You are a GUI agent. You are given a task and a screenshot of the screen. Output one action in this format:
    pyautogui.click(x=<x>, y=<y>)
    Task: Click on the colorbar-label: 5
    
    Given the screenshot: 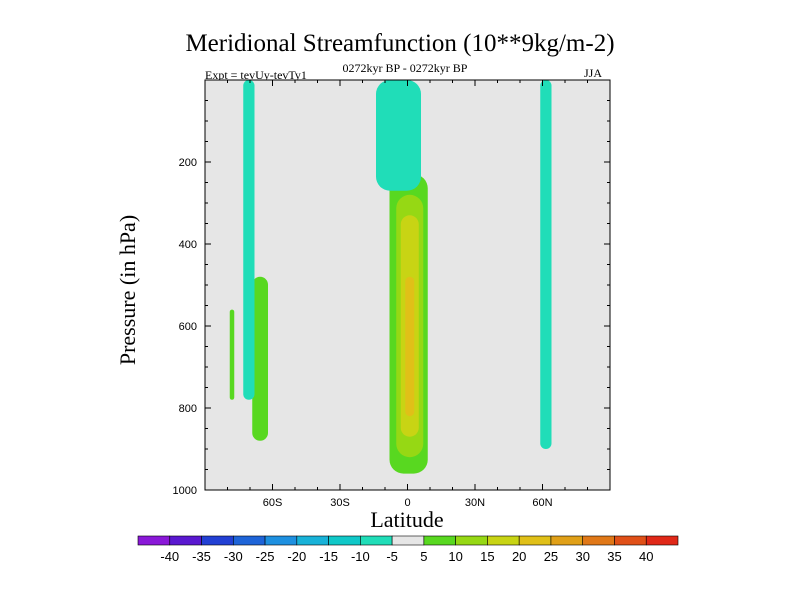 What is the action you would take?
    pyautogui.click(x=423, y=556)
    